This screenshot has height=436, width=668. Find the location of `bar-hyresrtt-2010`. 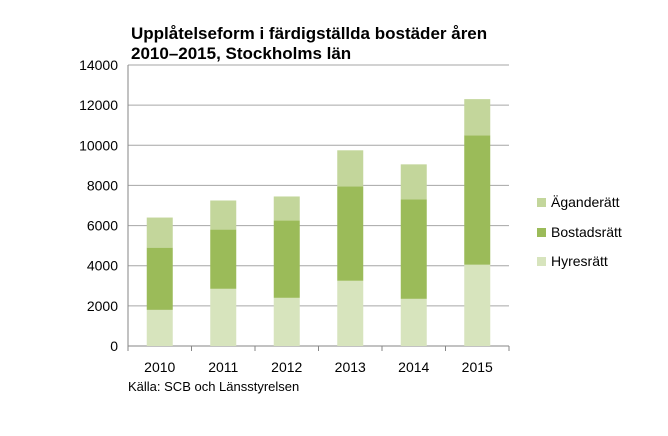

bar-hyresrtt-2010 is located at coordinates (159, 327).